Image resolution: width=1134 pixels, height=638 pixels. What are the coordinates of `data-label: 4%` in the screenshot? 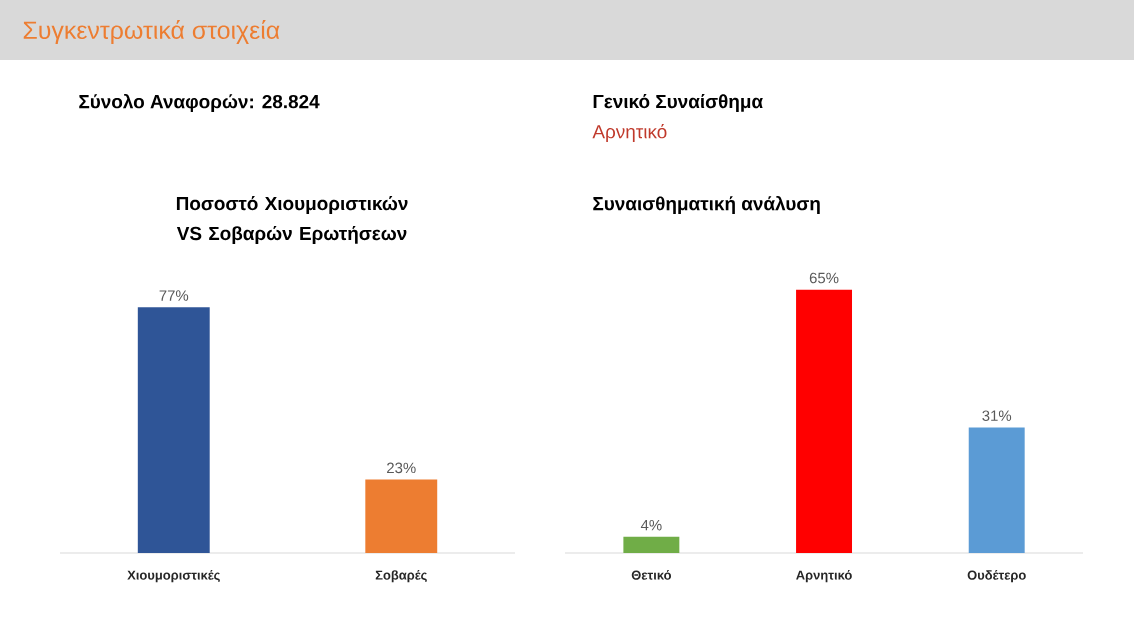 It's located at (651, 525).